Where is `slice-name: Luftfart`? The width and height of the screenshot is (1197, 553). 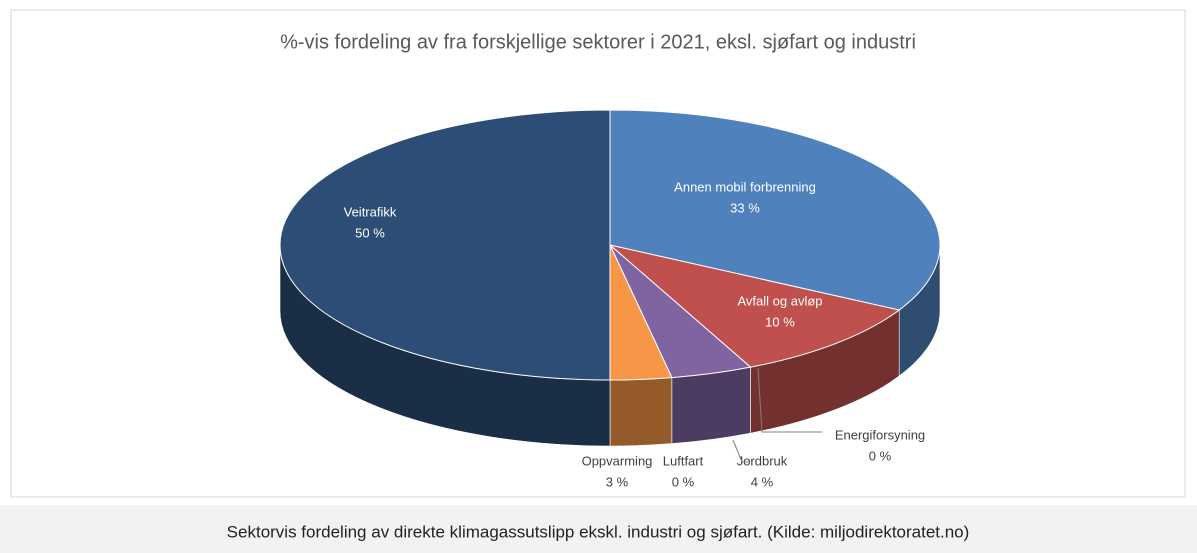
slice-name: Luftfart is located at coordinates (683, 460).